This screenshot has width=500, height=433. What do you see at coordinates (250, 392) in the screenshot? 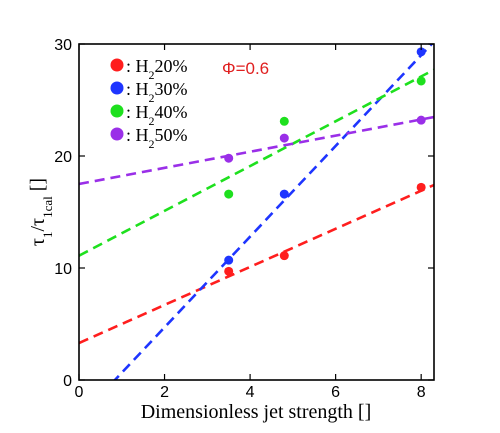
I see `x-tick-label: 4` at bounding box center [250, 392].